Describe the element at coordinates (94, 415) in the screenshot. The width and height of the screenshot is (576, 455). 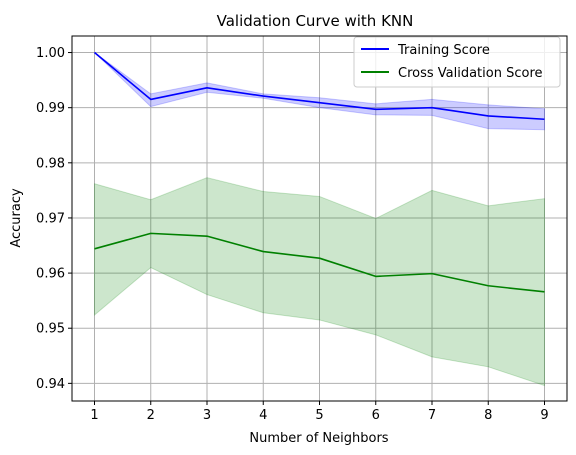
I see `x-tick-label: 1` at that location.